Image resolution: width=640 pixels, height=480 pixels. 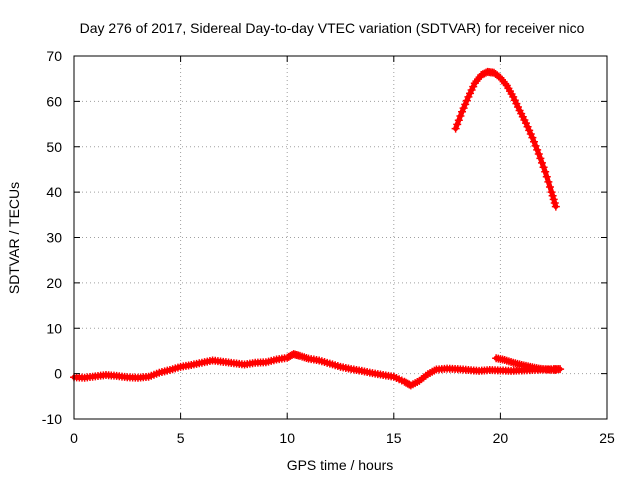 What do you see at coordinates (181, 438) in the screenshot?
I see `x-tick-label: 5` at bounding box center [181, 438].